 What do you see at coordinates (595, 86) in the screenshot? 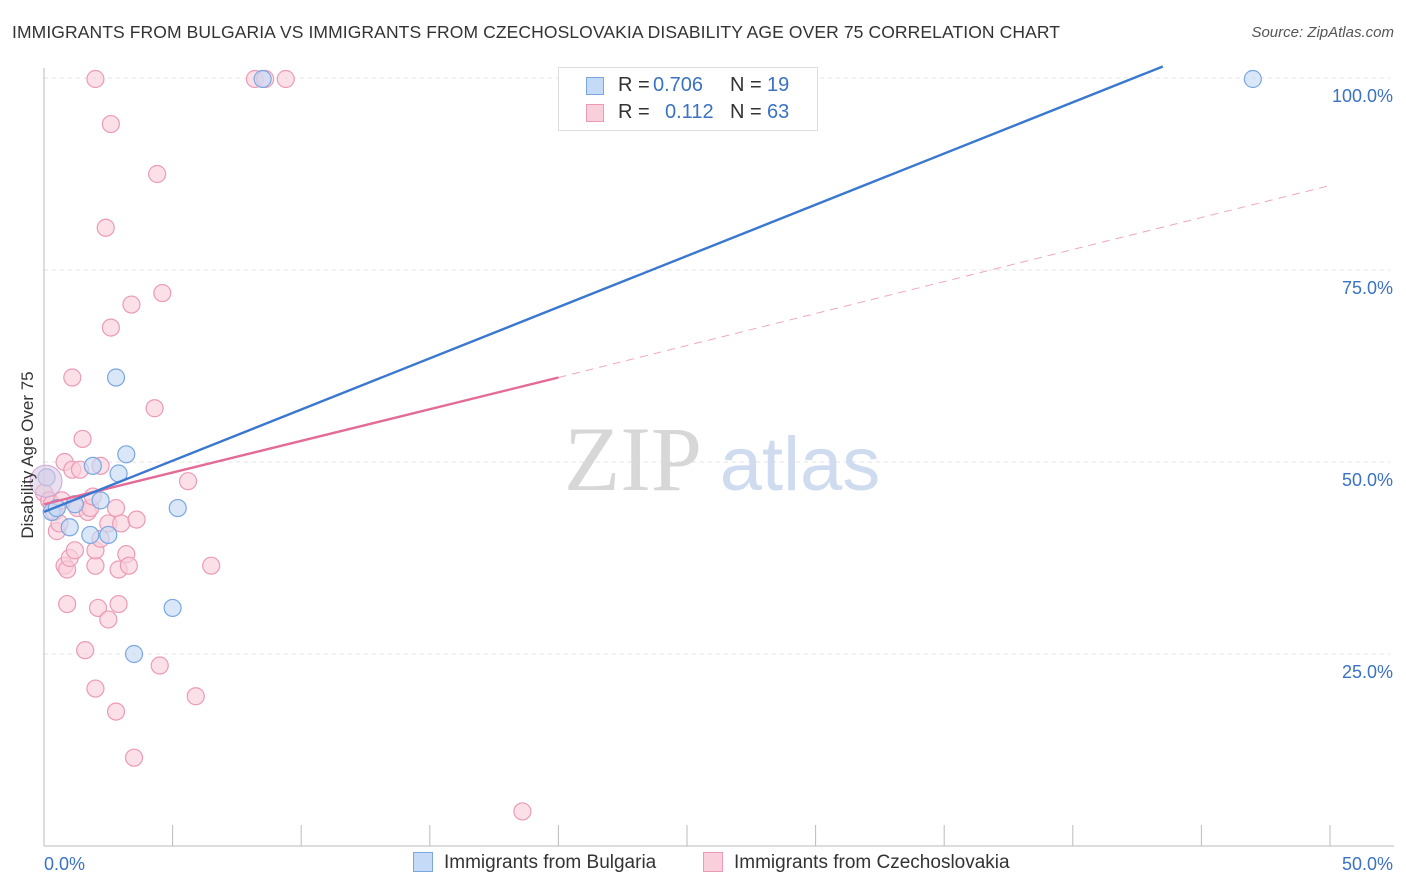
I see `legend-swatch-bulgaria` at bounding box center [595, 86].